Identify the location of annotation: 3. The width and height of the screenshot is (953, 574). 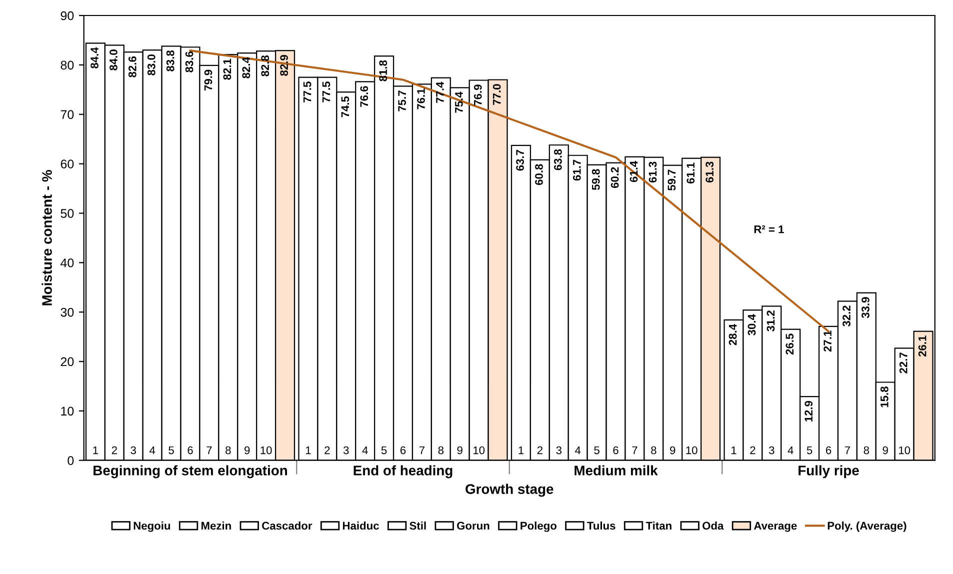
(133, 450).